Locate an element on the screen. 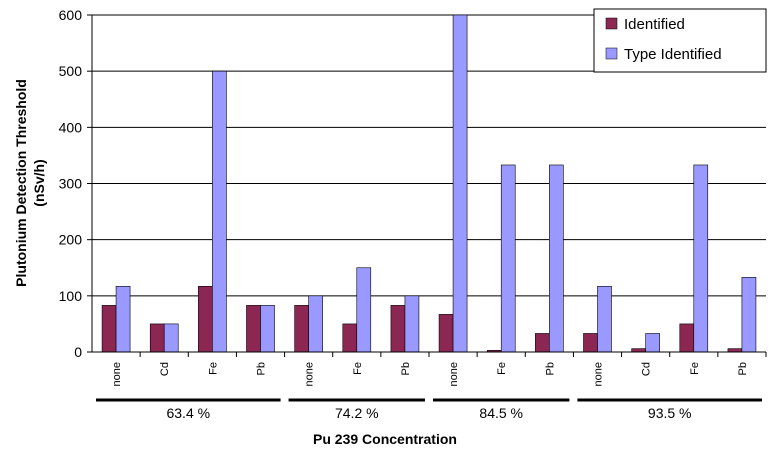 Image resolution: width=769 pixels, height=454 pixels. y-tick-label: 300 is located at coordinates (71, 184).